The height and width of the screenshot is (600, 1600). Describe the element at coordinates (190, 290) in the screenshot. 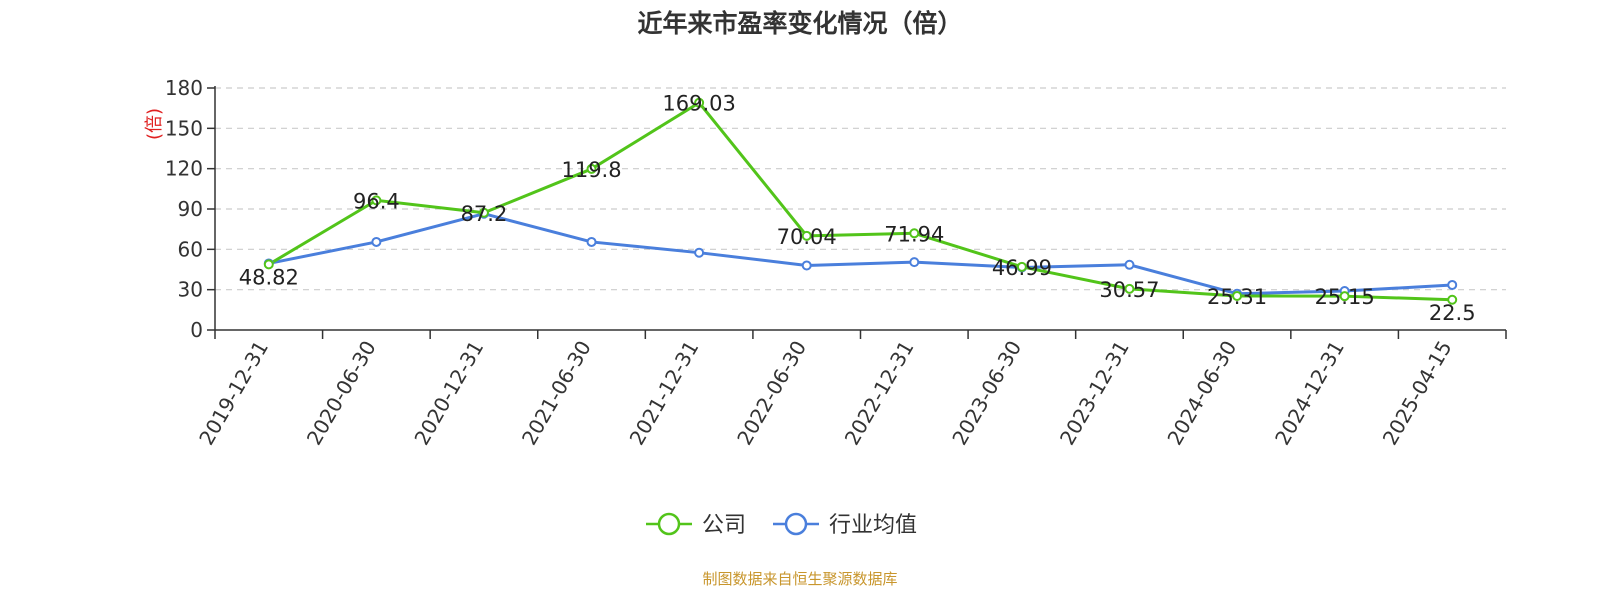

I see `y-tick-label: 30` at that location.